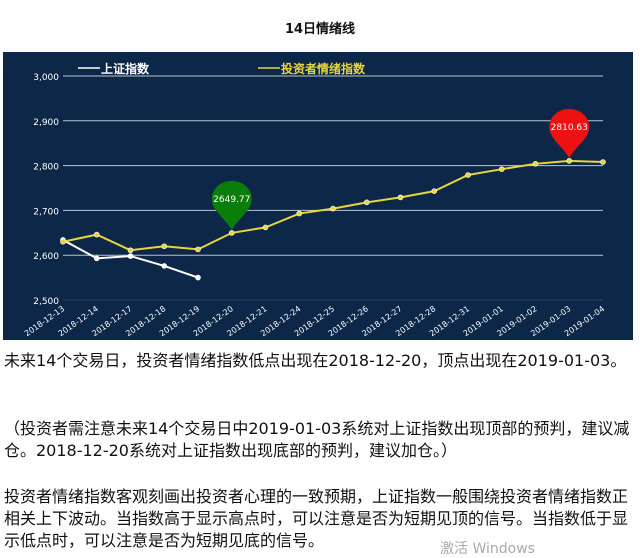 The width and height of the screenshot is (640, 558). Describe the element at coordinates (46, 123) in the screenshot. I see `y-tick-label: 2,900` at that location.